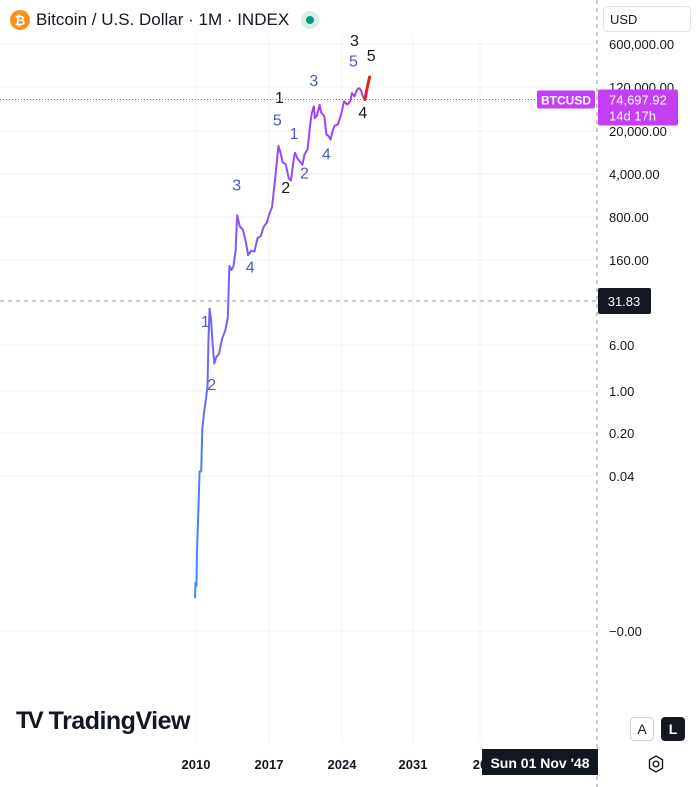 The height and width of the screenshot is (787, 699). I want to click on price-tick-label: 4,000.00, so click(634, 174).